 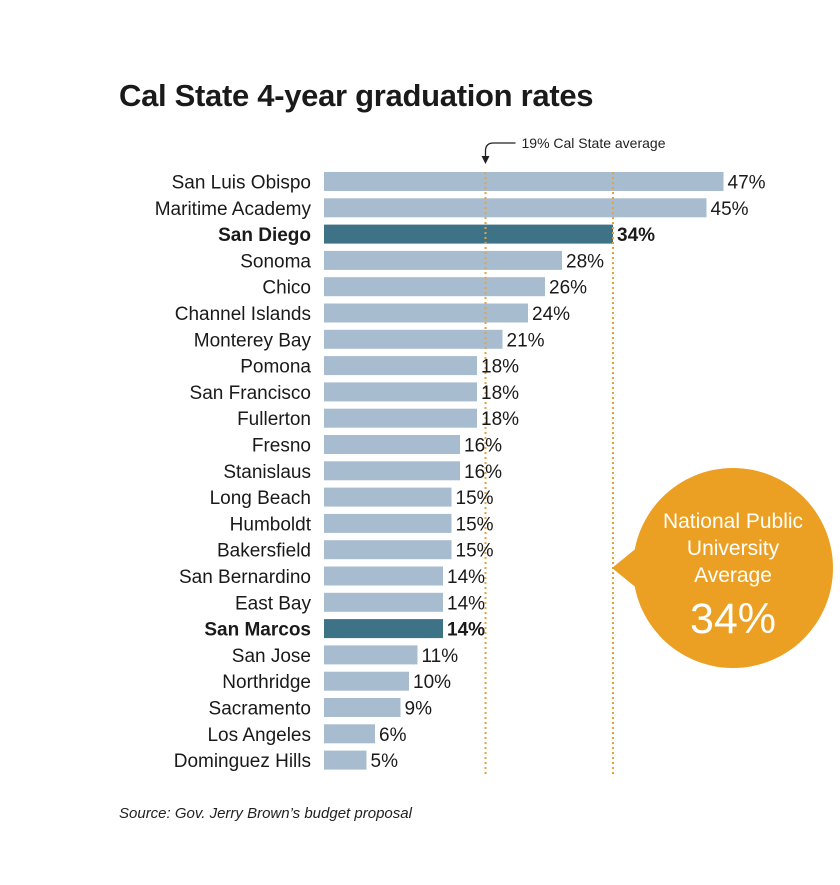 What do you see at coordinates (419, 709) in the screenshot?
I see `value-label-sacramento: 9%` at bounding box center [419, 709].